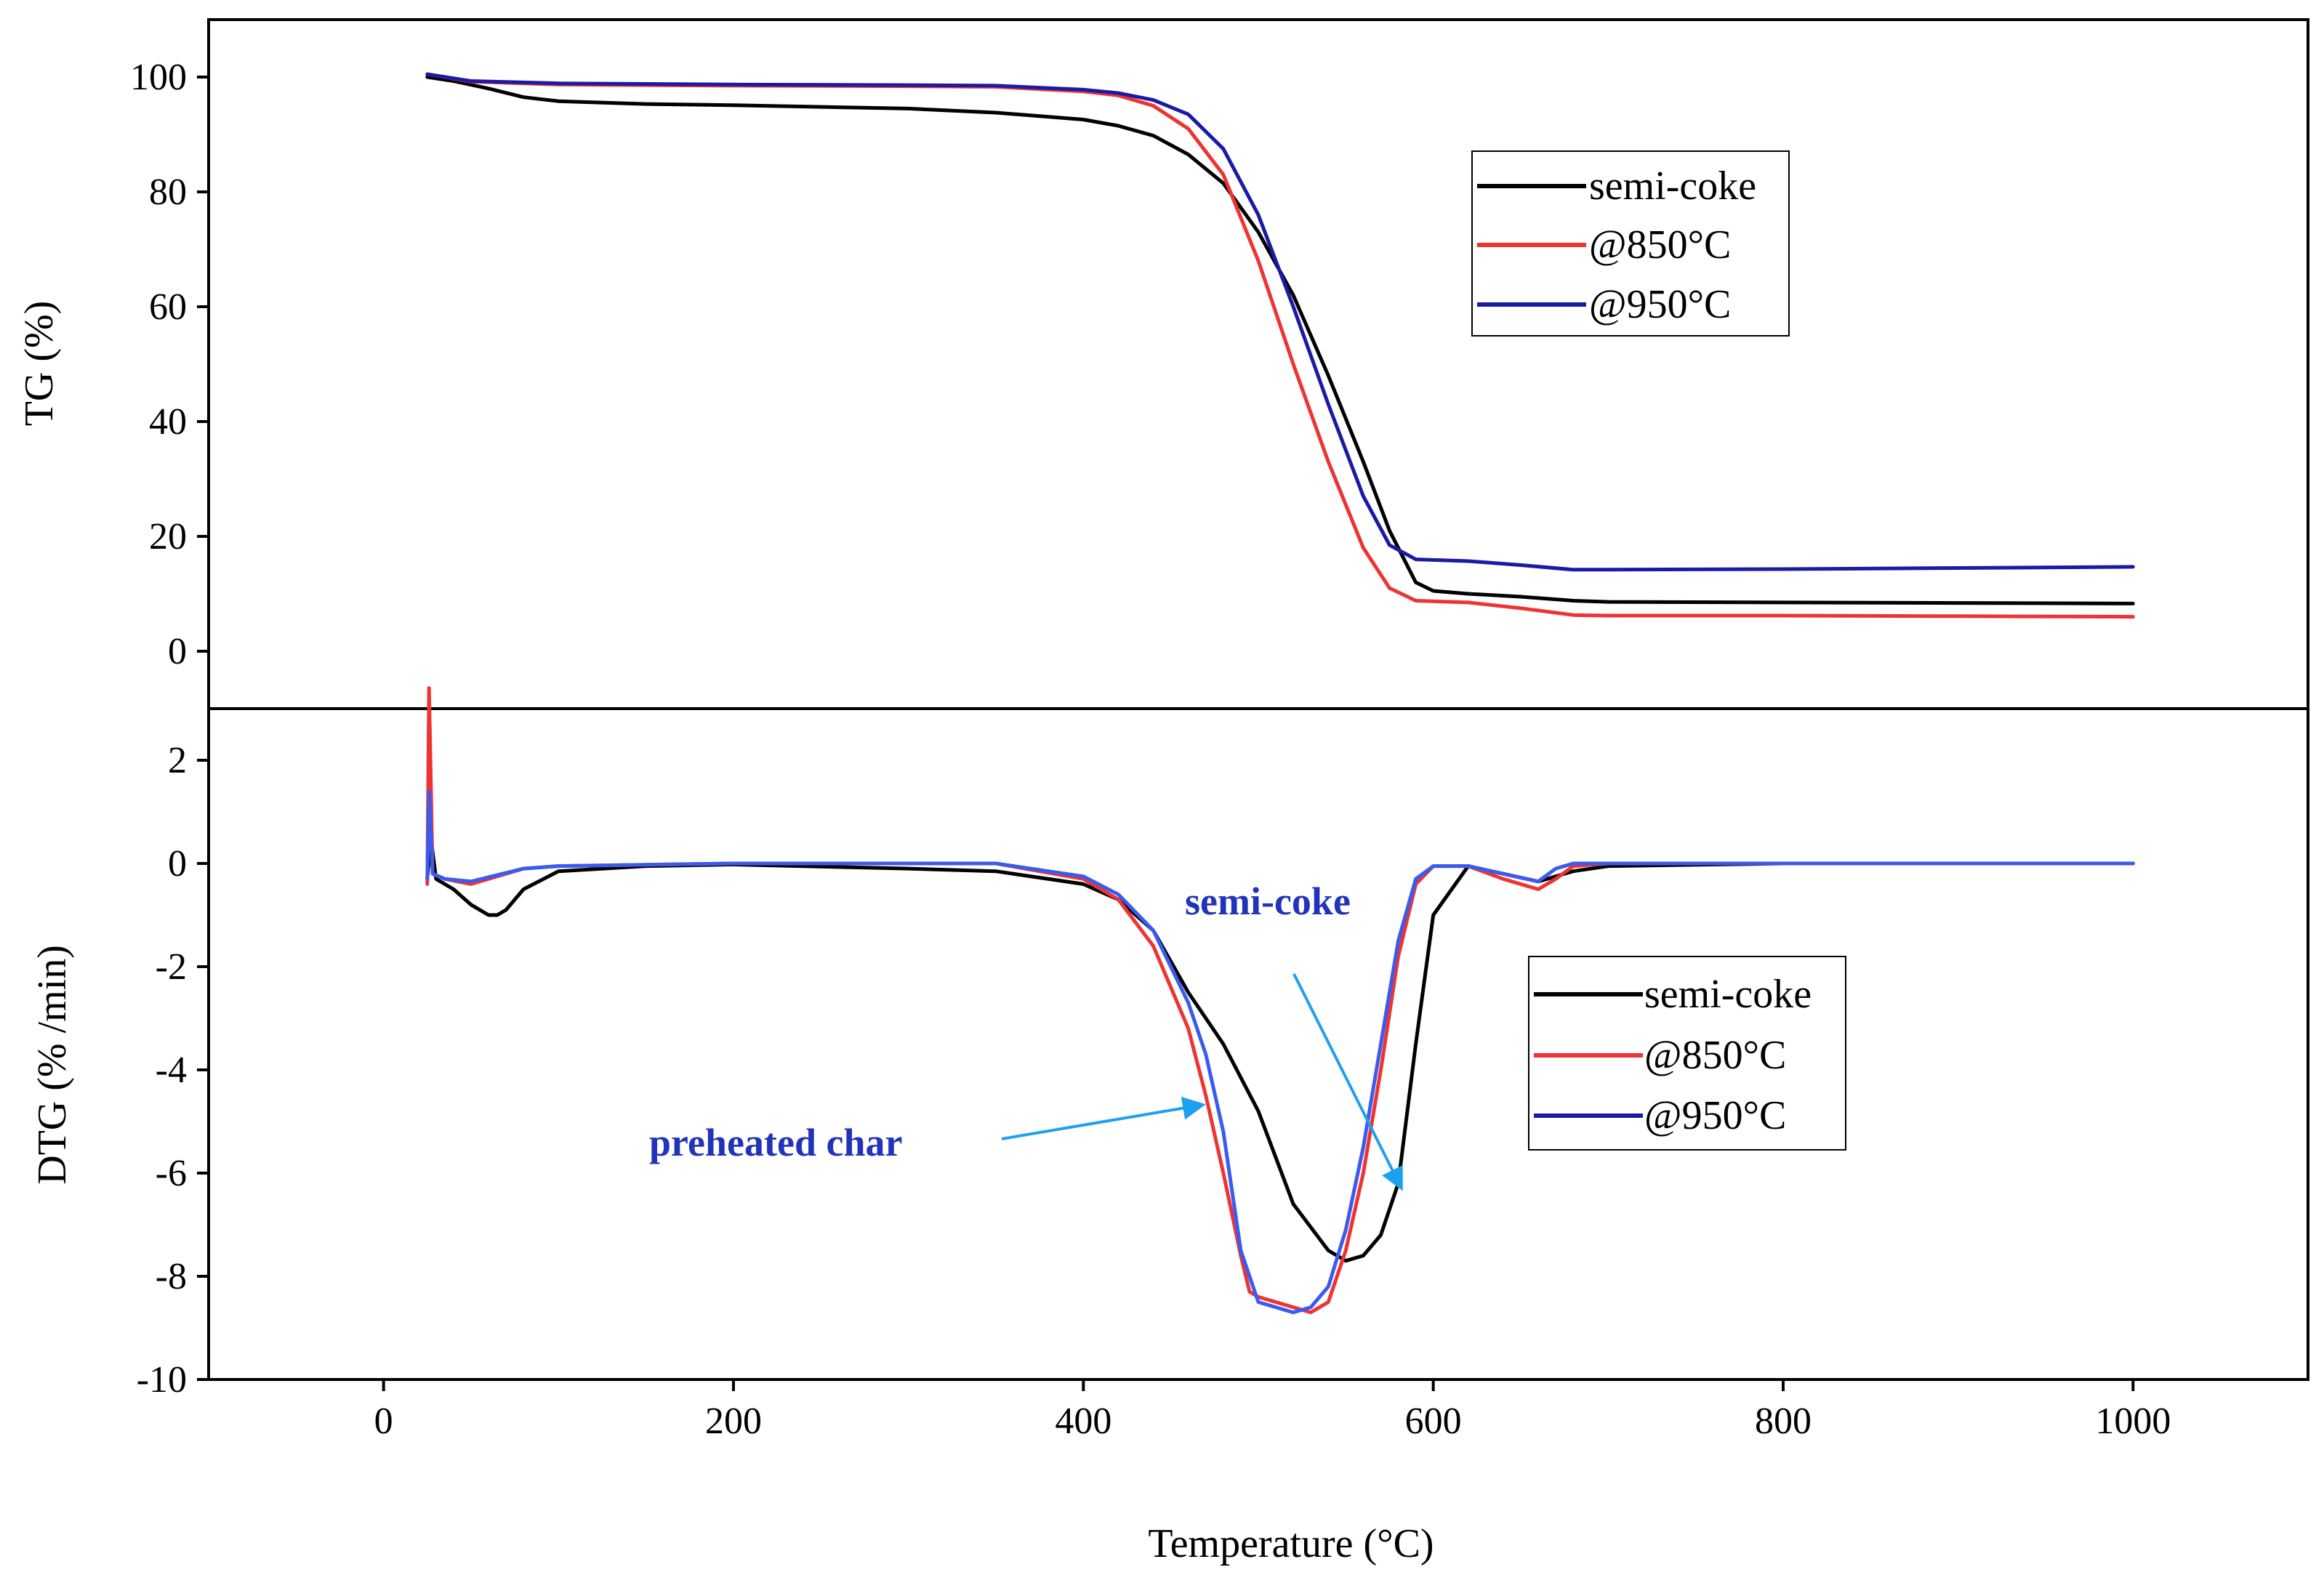 The height and width of the screenshot is (1583, 2324). Describe the element at coordinates (168, 192) in the screenshot. I see `top-y-tick-label: 80` at that location.